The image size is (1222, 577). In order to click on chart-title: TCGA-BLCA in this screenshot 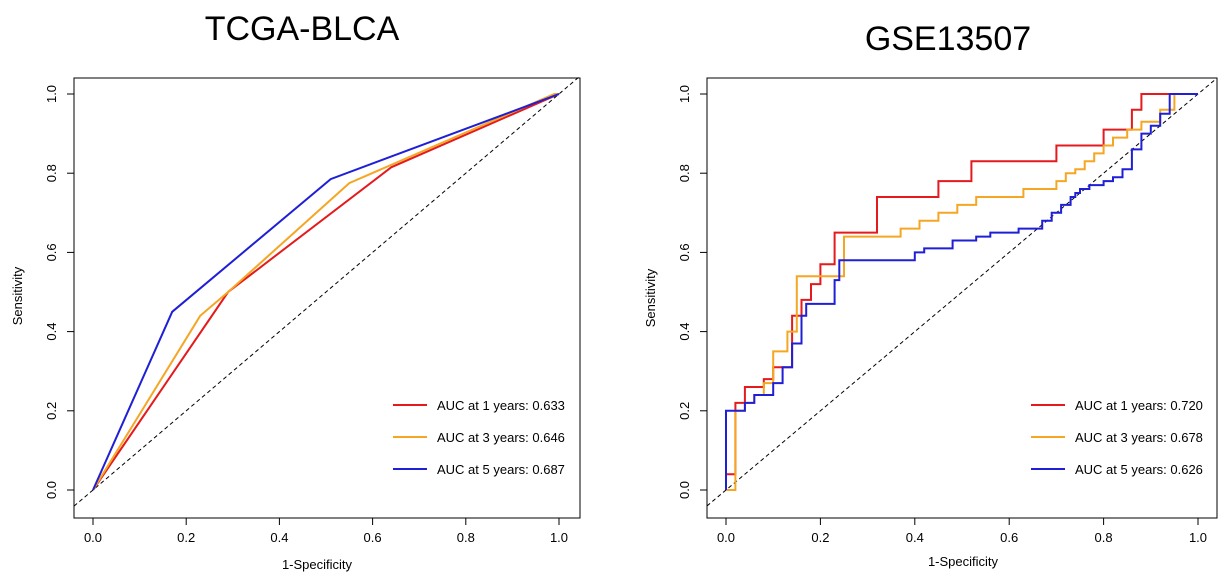, I will do `click(302, 29)`.